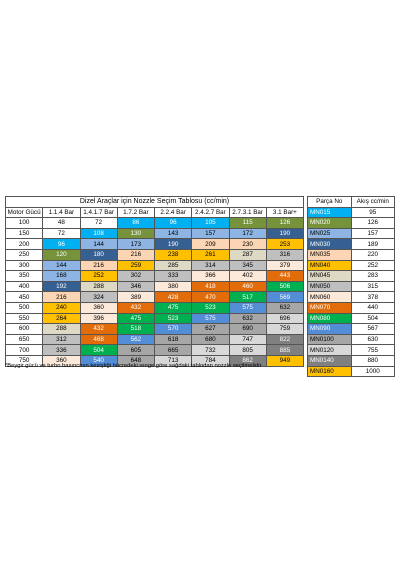 The height and width of the screenshot is (570, 400). What do you see at coordinates (329, 318) in the screenshot?
I see `part-number: MN080` at bounding box center [329, 318].